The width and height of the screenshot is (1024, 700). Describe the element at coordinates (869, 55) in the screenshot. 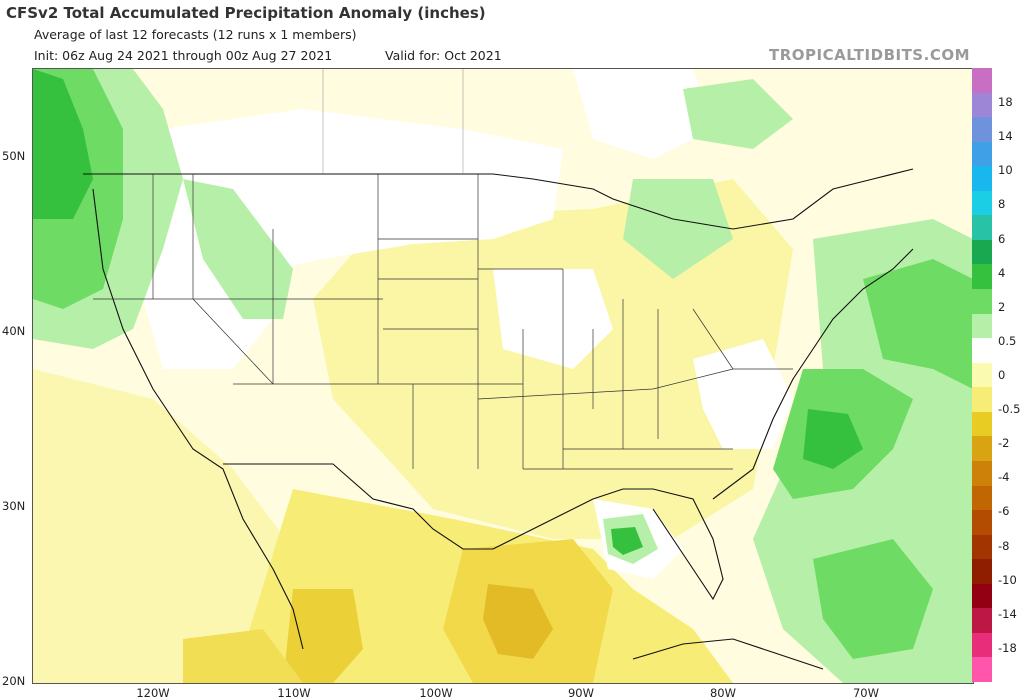

I see `brand-watermark: TROPICALTIDBITS.COM` at that location.